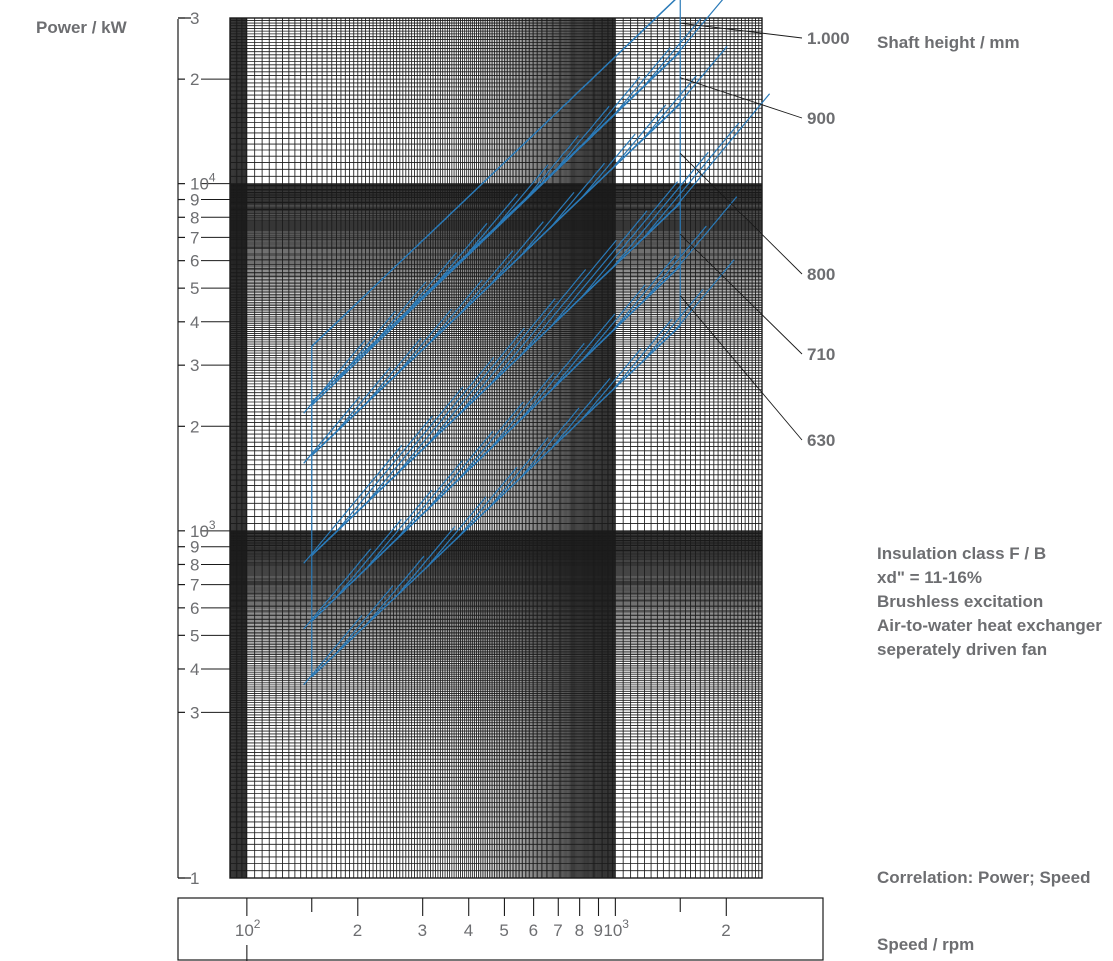  I want to click on y-tick-label-base: 7, so click(194, 237).